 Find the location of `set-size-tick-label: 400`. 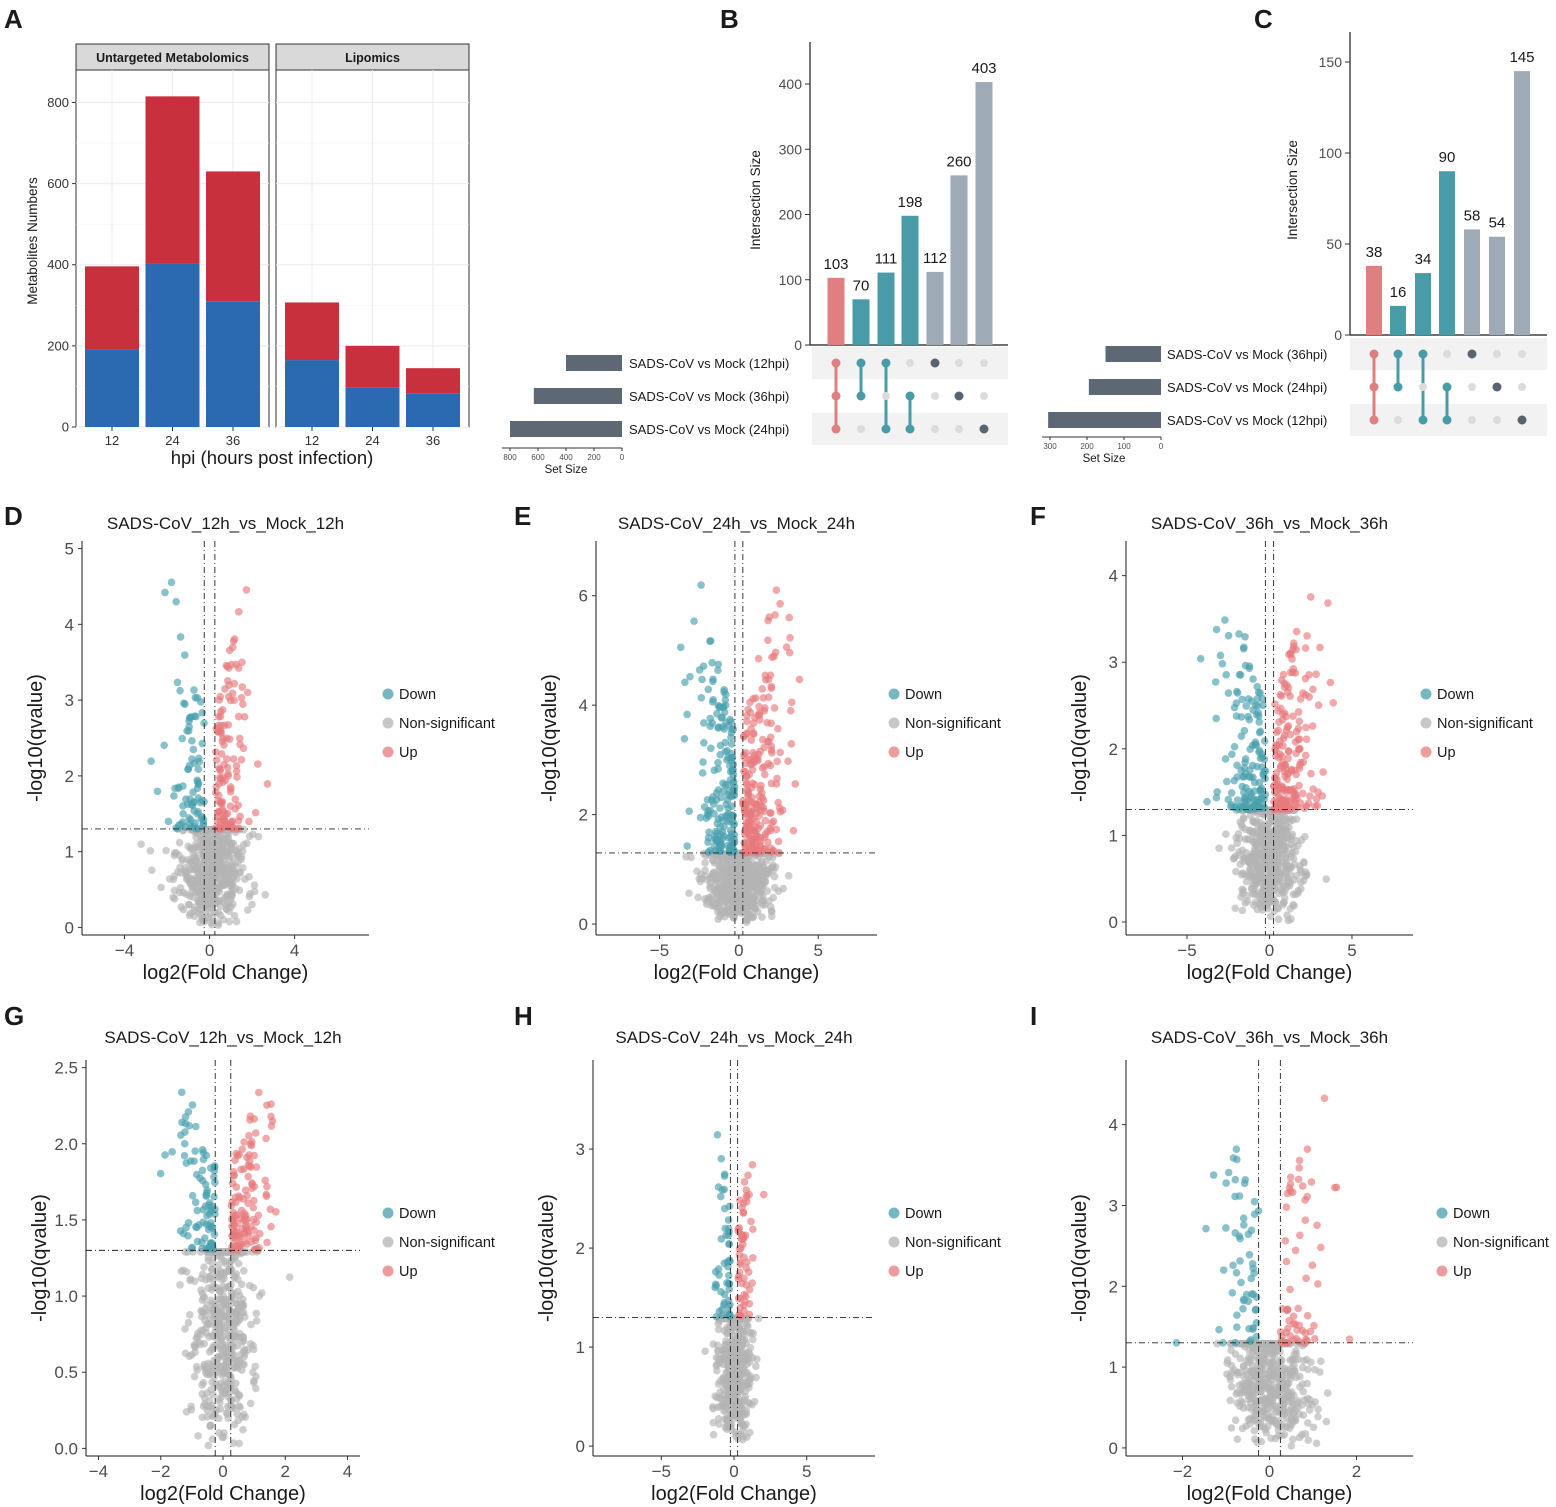

set-size-tick-label: 400 is located at coordinates (566, 457).